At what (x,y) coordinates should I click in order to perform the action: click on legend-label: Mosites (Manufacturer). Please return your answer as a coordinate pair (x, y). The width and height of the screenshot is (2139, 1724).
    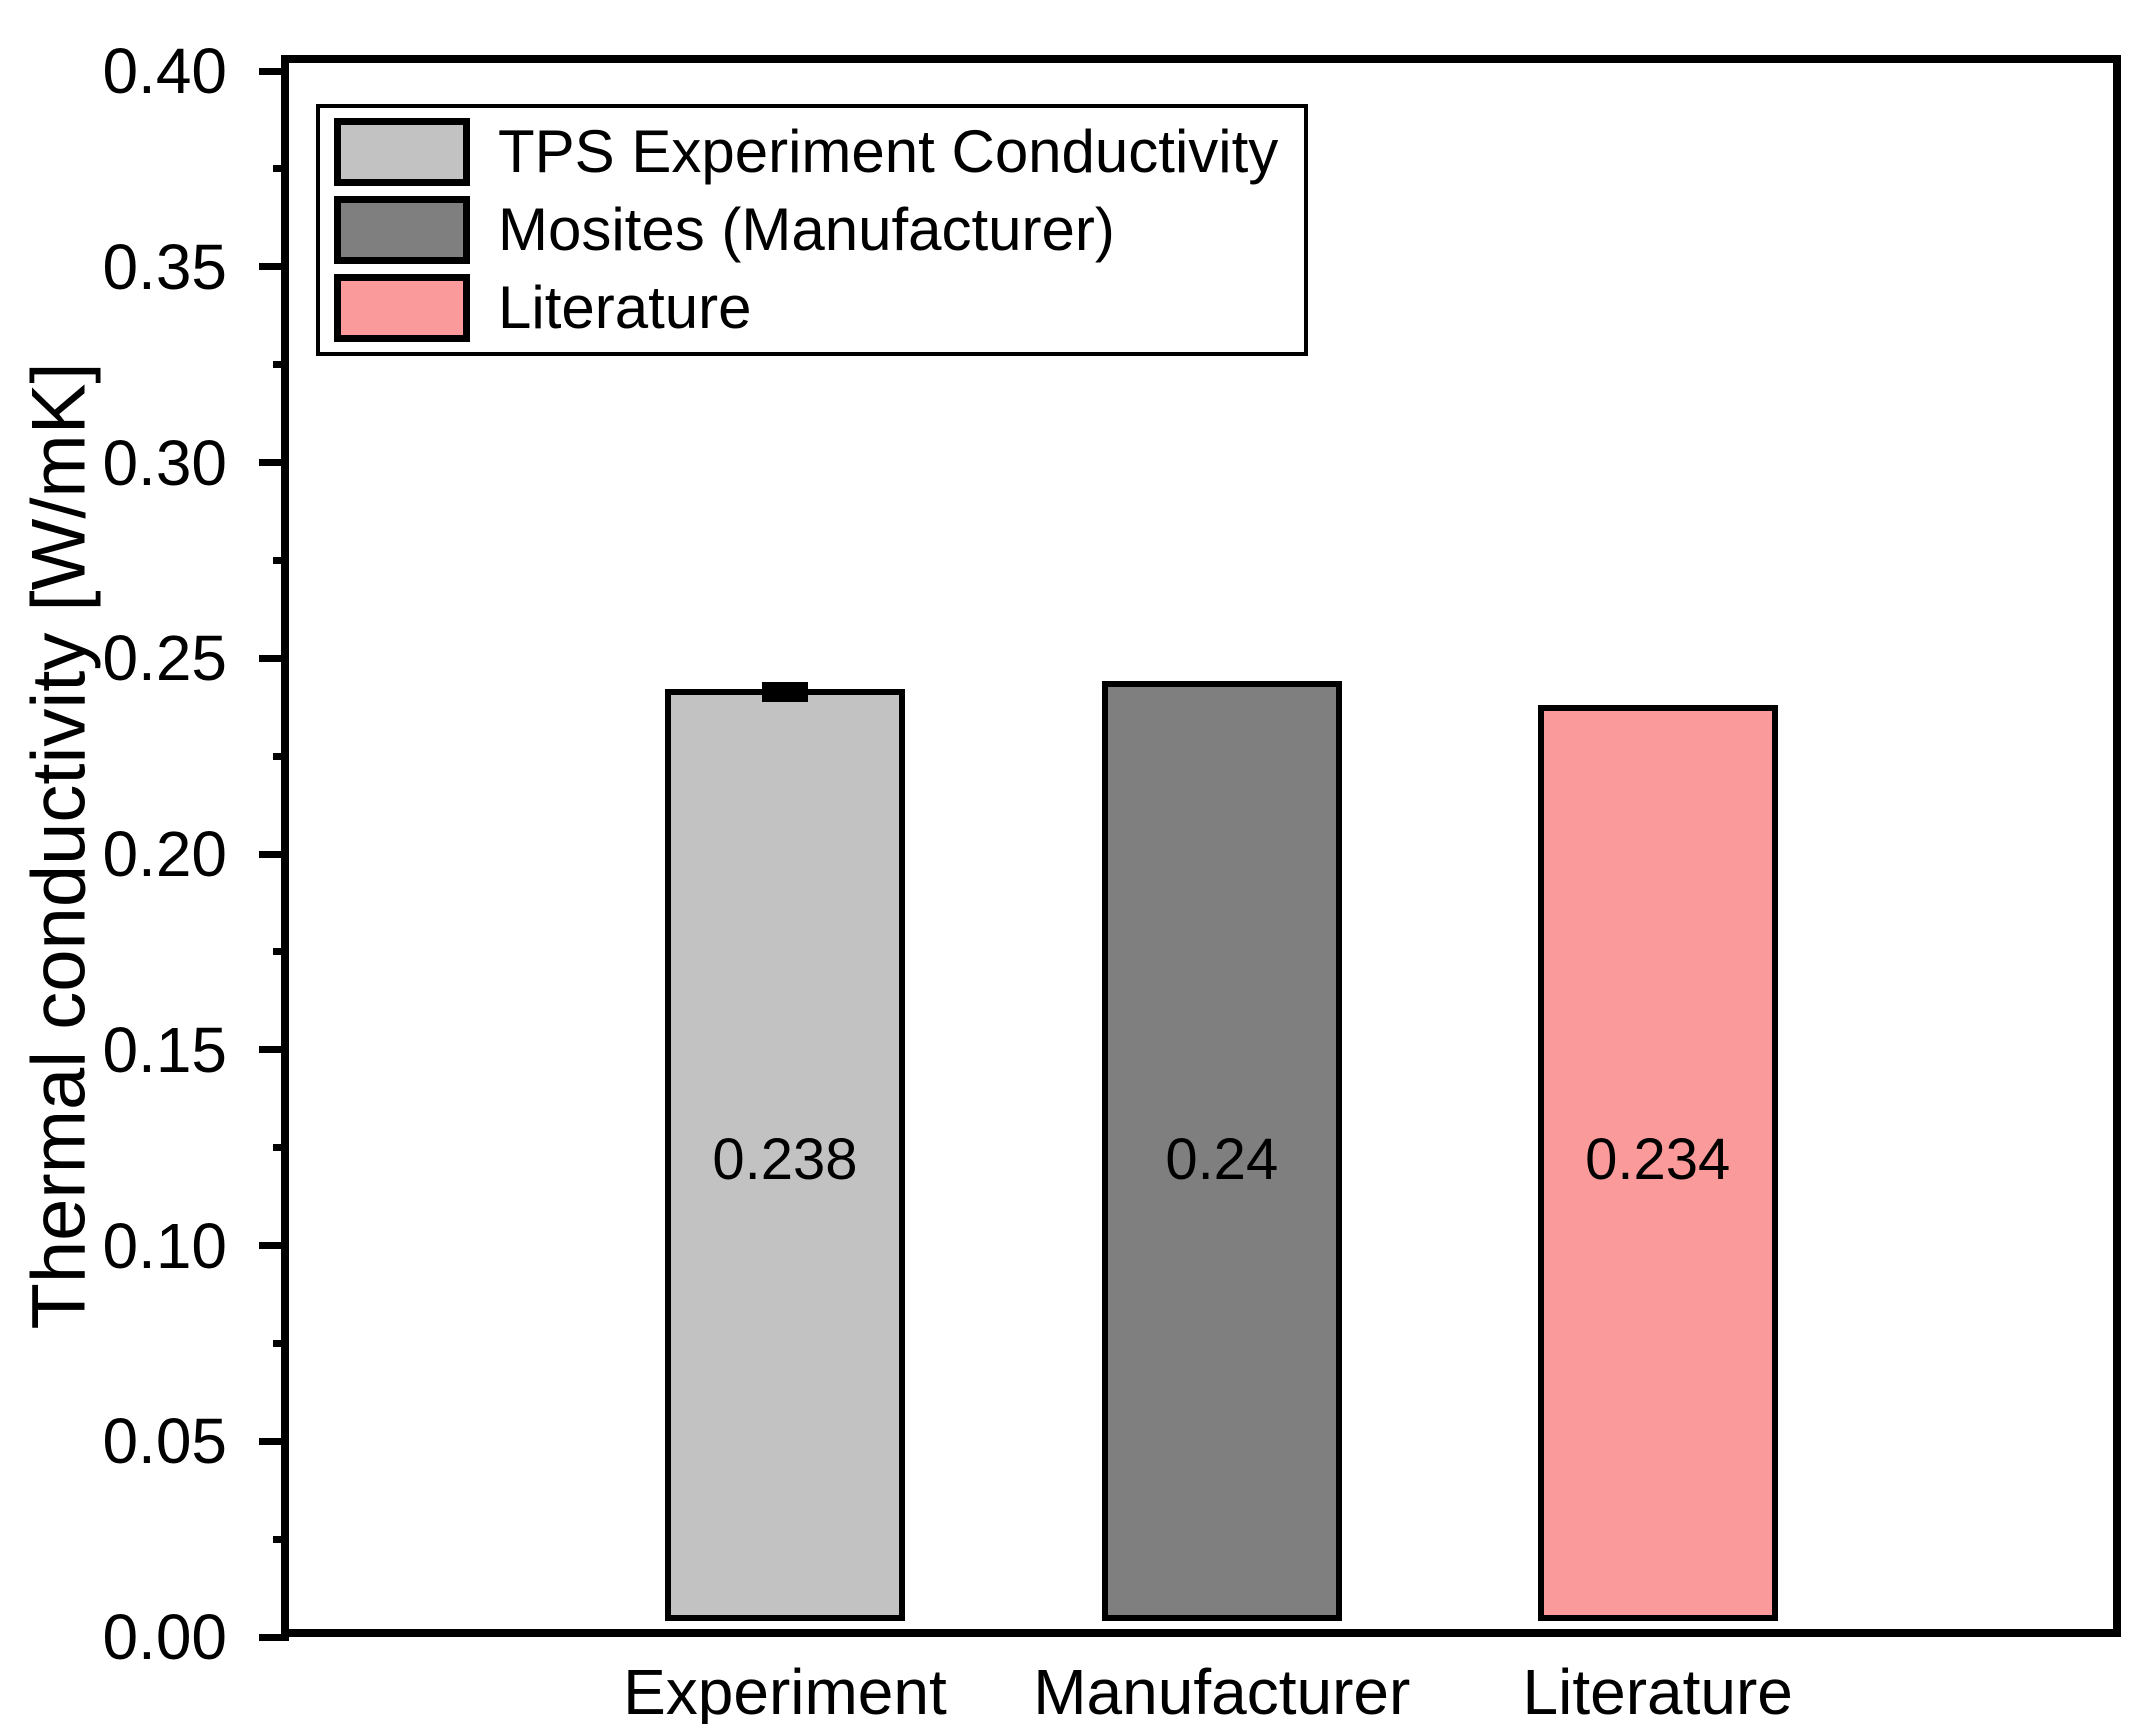
    Looking at the image, I should click on (806, 229).